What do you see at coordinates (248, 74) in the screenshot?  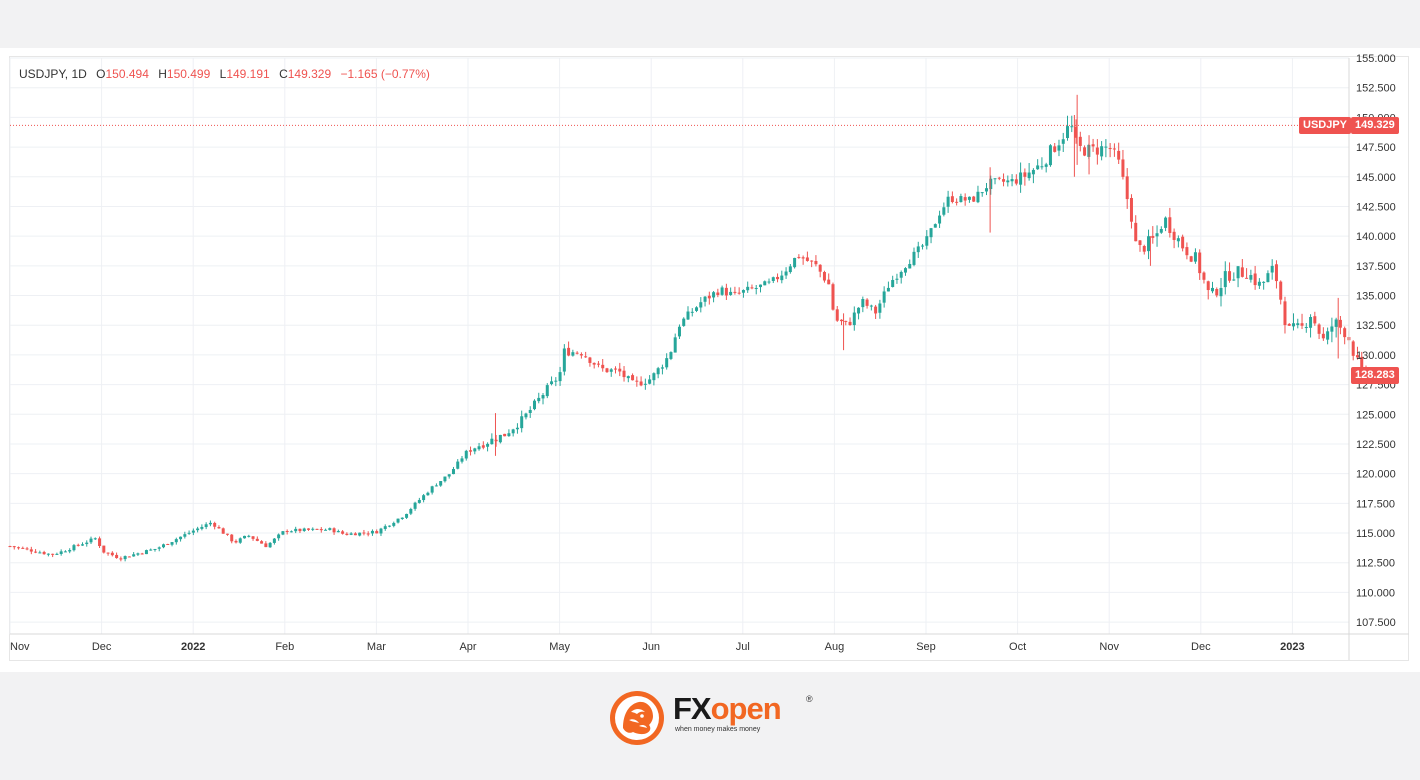 I see `legend-low-value: 149.191` at bounding box center [248, 74].